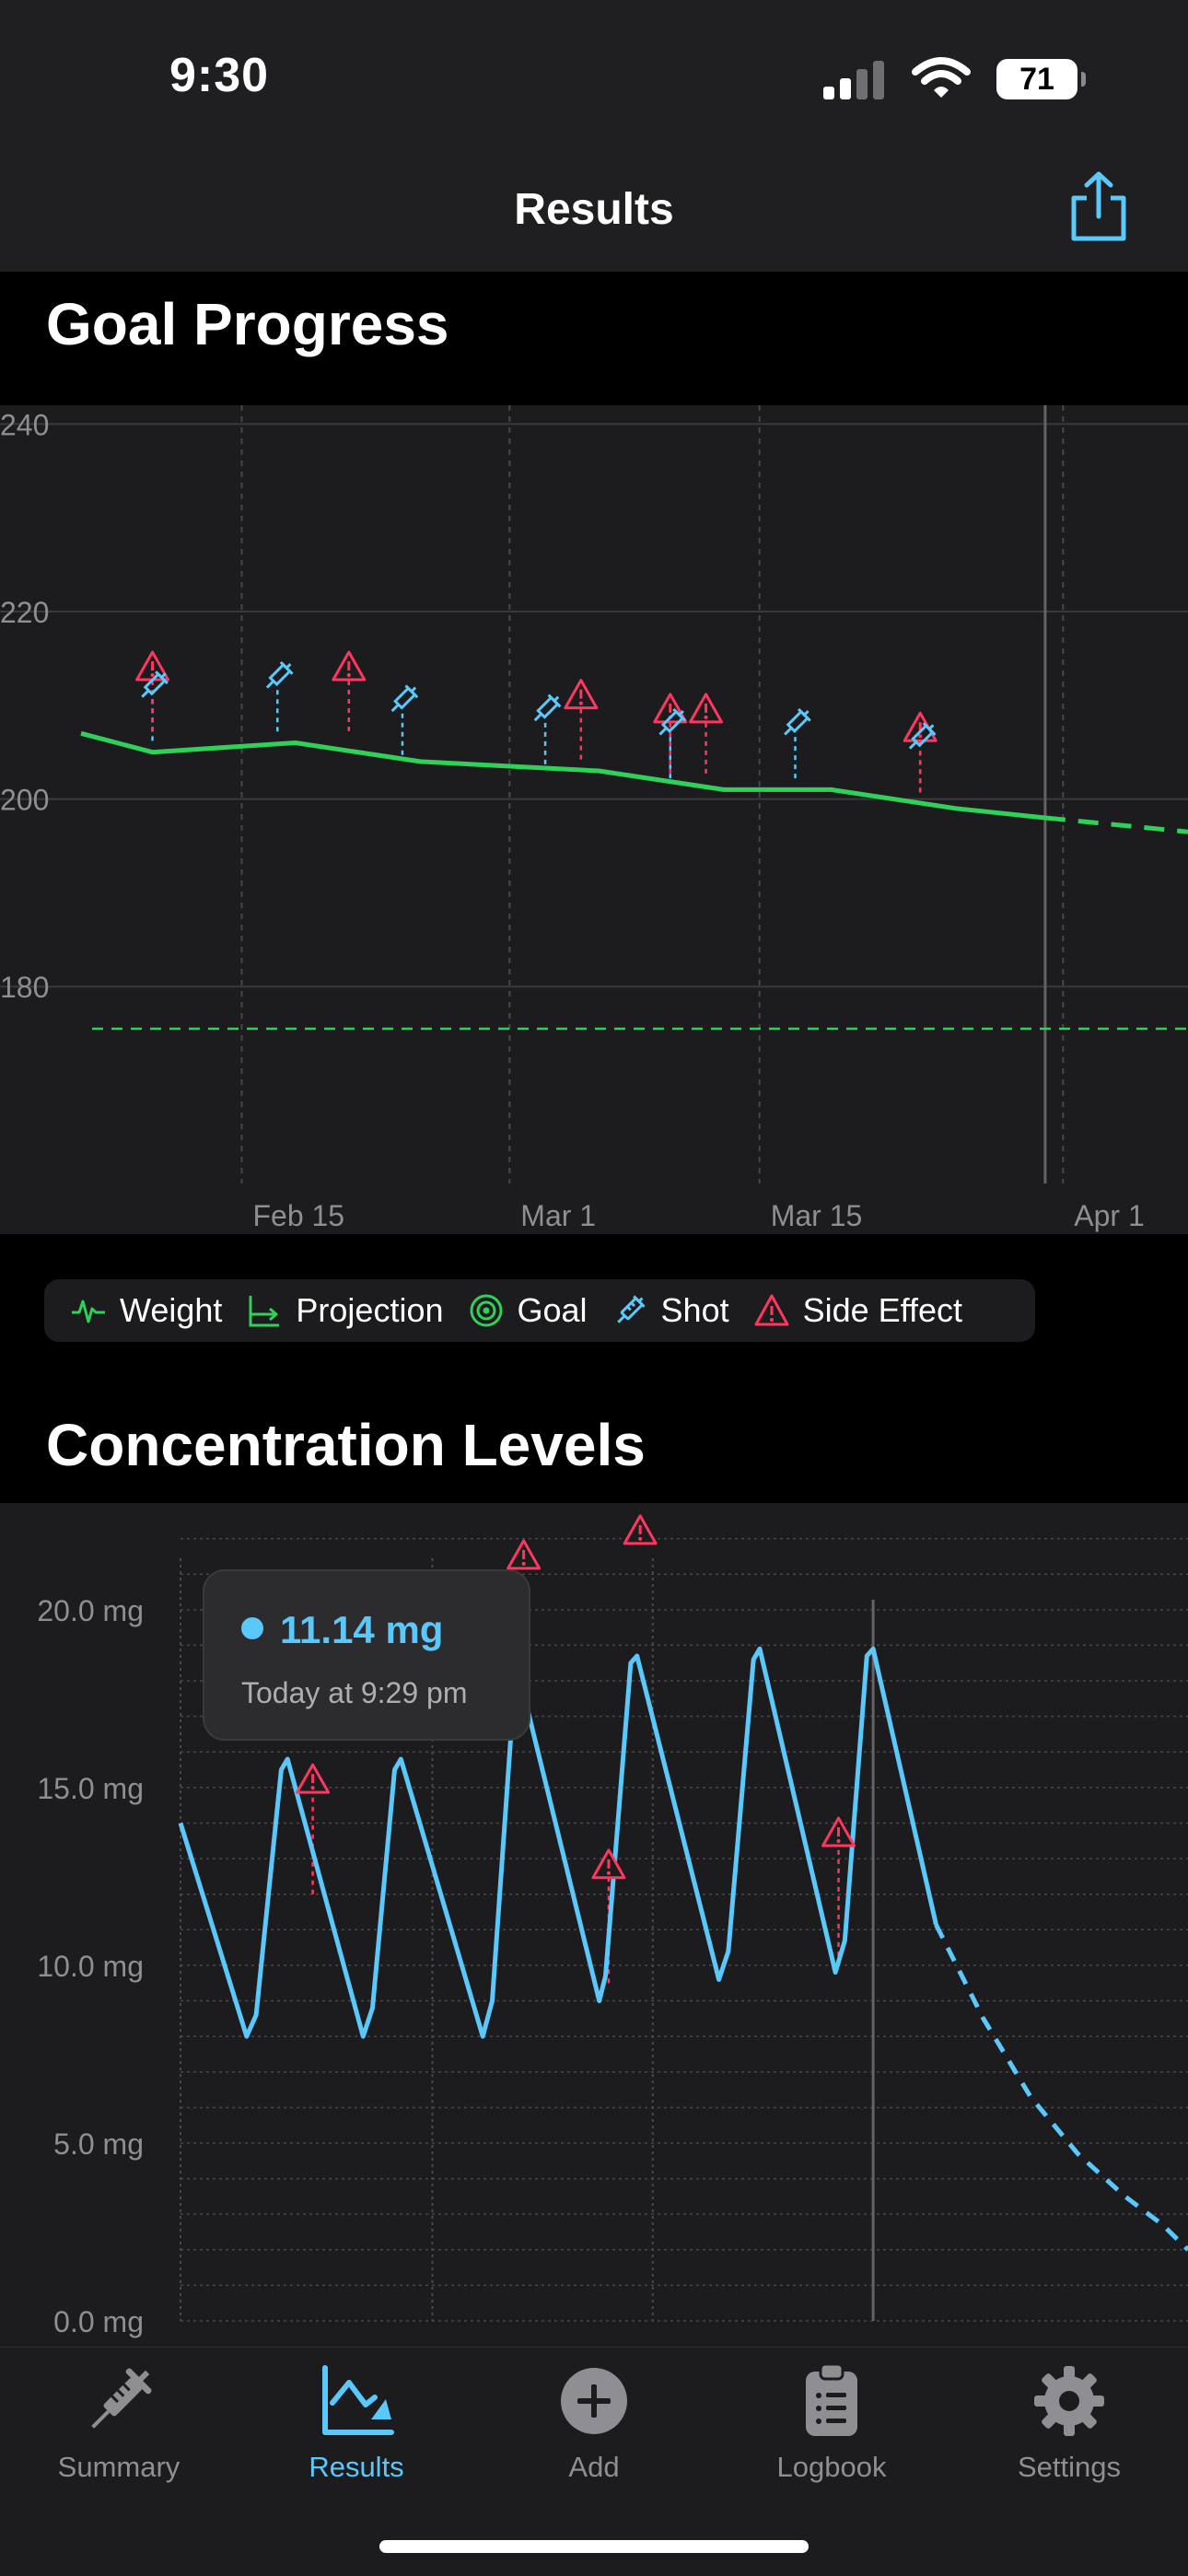 This screenshot has height=2576, width=1188. I want to click on tab-settings-label: Settings, so click(1069, 2467).